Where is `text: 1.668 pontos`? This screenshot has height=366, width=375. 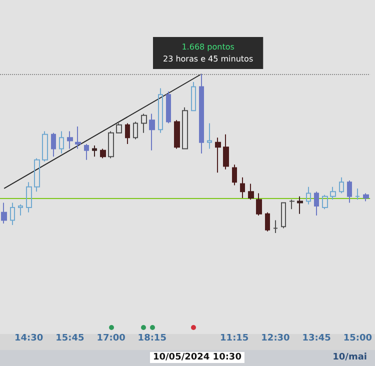
text: 1.668 pontos is located at coordinates (208, 47).